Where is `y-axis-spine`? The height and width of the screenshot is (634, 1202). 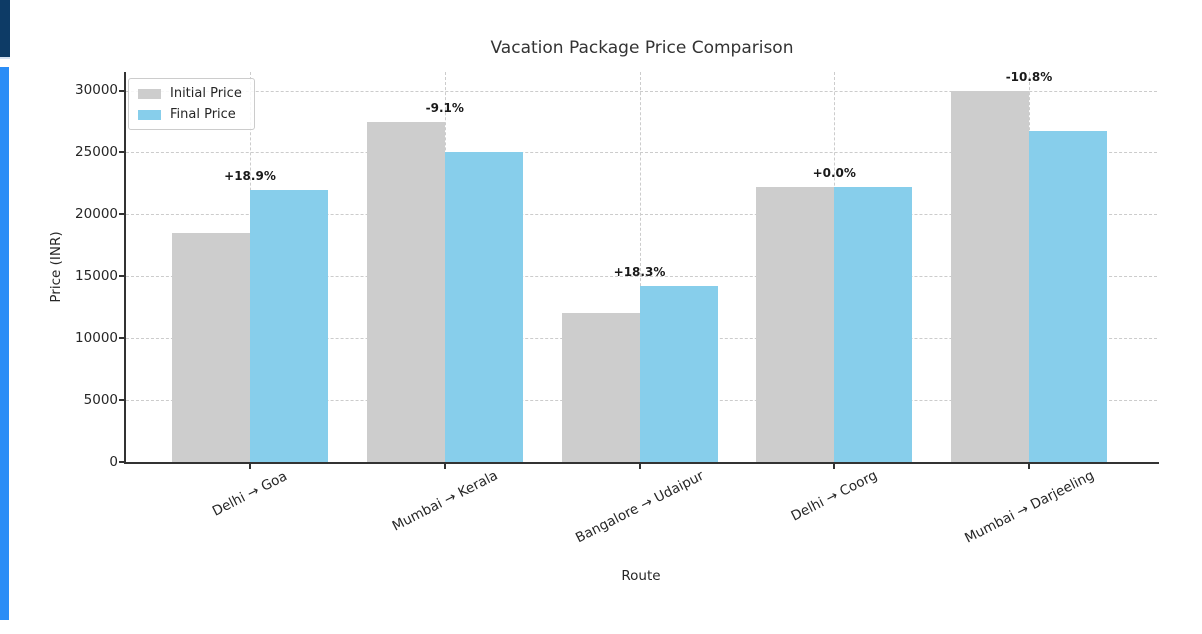
y-axis-spine is located at coordinates (125, 268).